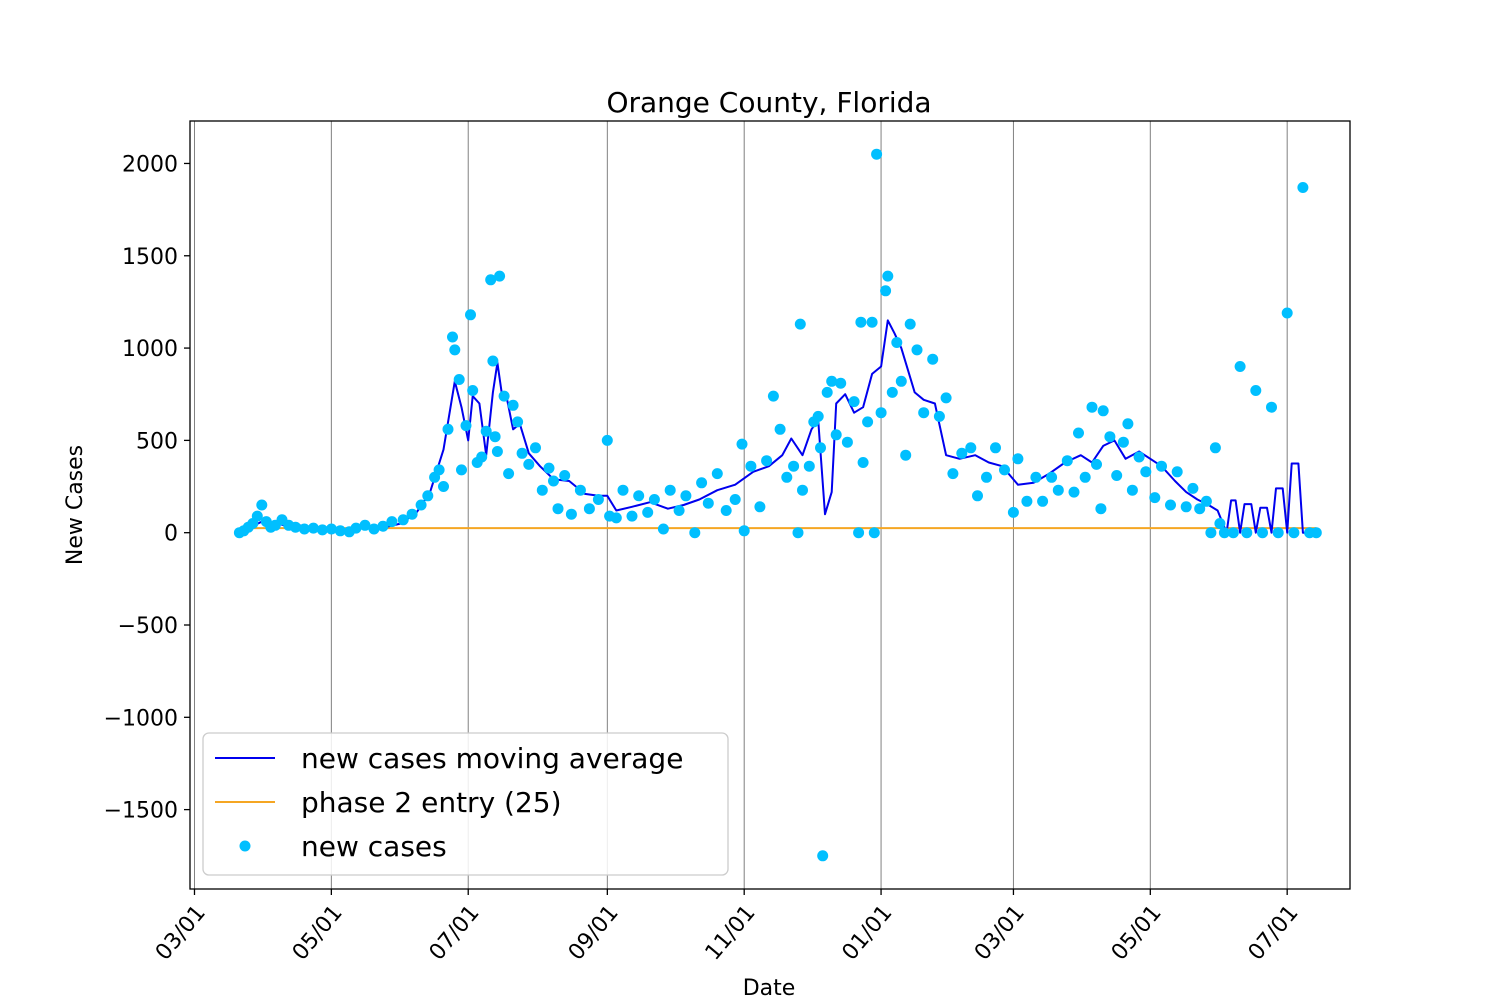 The width and height of the screenshot is (1500, 1000). Describe the element at coordinates (147, 488) in the screenshot. I see `y-axis-ticks: 2000 1500 1000 500 0 −500 −1000 −1500` at that location.